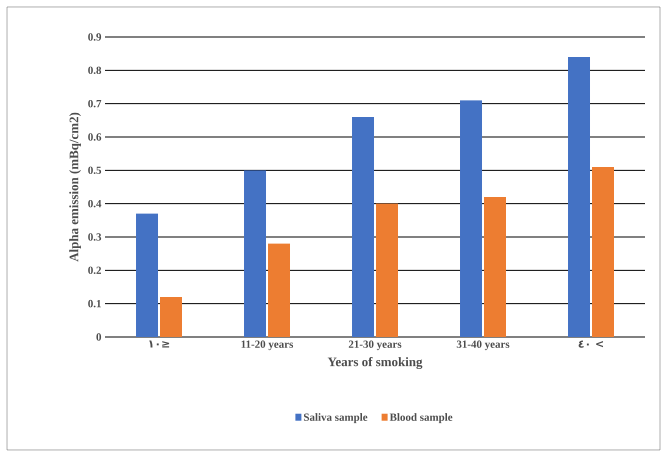 Image resolution: width=668 pixels, height=457 pixels. Describe the element at coordinates (95, 137) in the screenshot. I see `y-tick-label: 0.6` at that location.